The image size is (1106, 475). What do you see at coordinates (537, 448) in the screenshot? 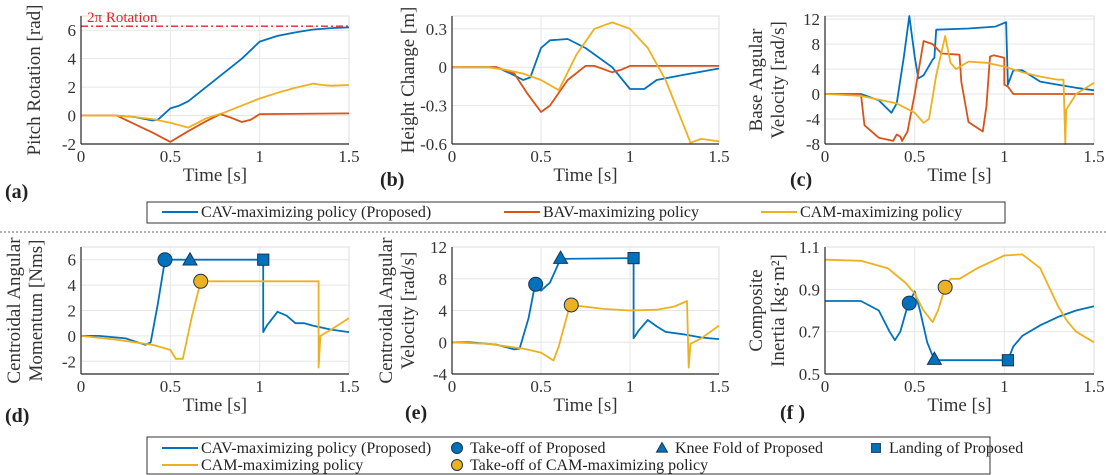
I see `legend-label: Take-off of Proposed` at bounding box center [537, 448].